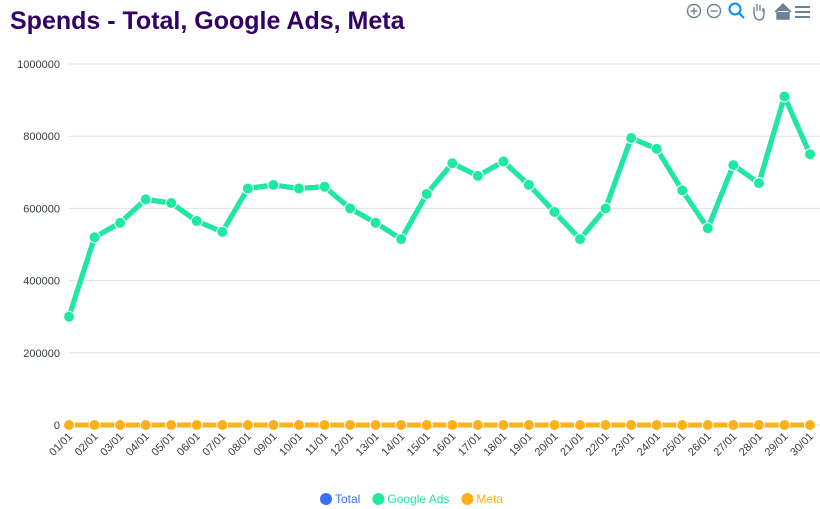 The width and height of the screenshot is (820, 509). What do you see at coordinates (41, 137) in the screenshot?
I see `y-tick-label: 800000` at bounding box center [41, 137].